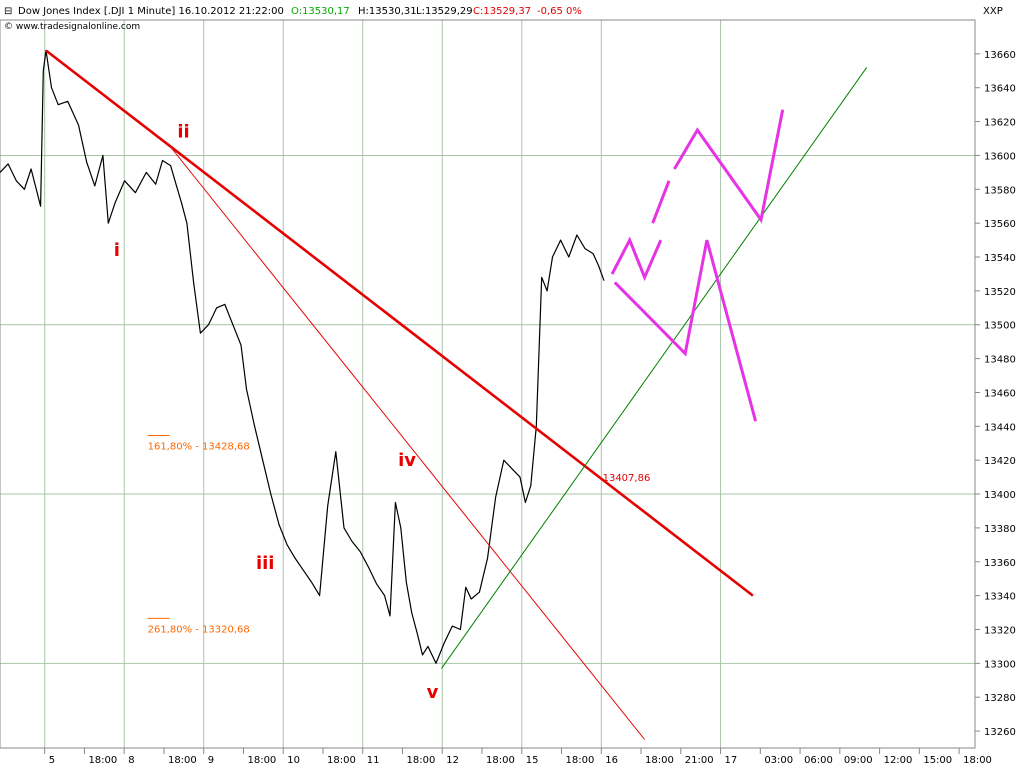 The height and width of the screenshot is (773, 1024). I want to click on annotation-label: ii, so click(183, 131).